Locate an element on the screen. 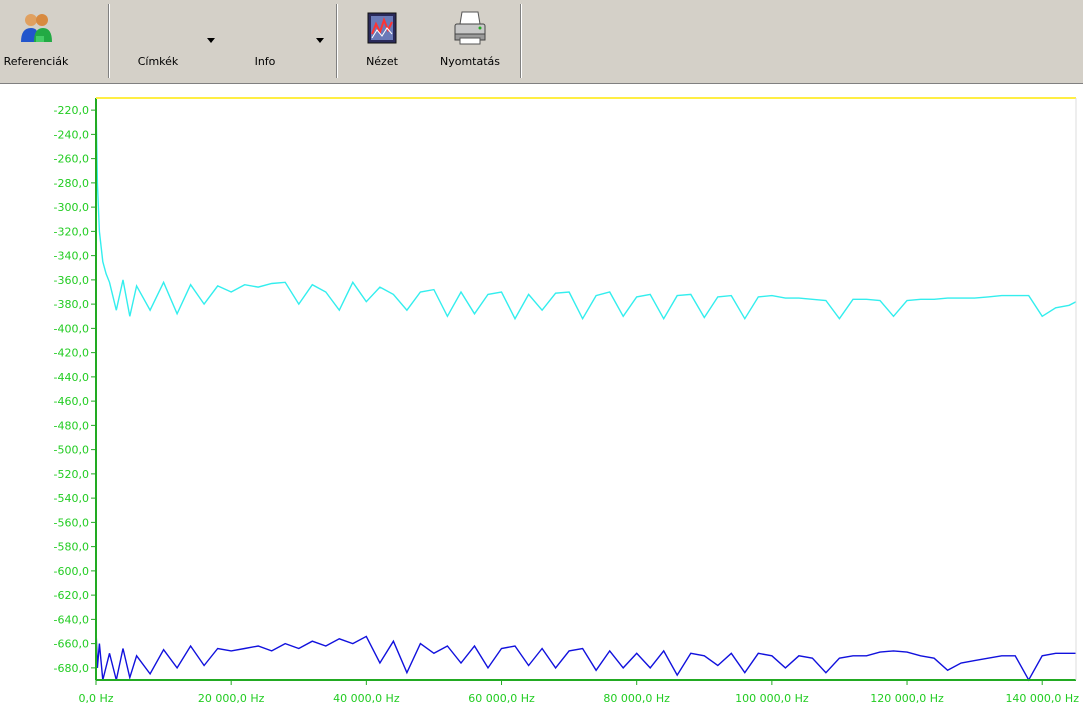 This screenshot has height=709, width=1083. labels-dropdown-button: Címkék is located at coordinates (173, 41).